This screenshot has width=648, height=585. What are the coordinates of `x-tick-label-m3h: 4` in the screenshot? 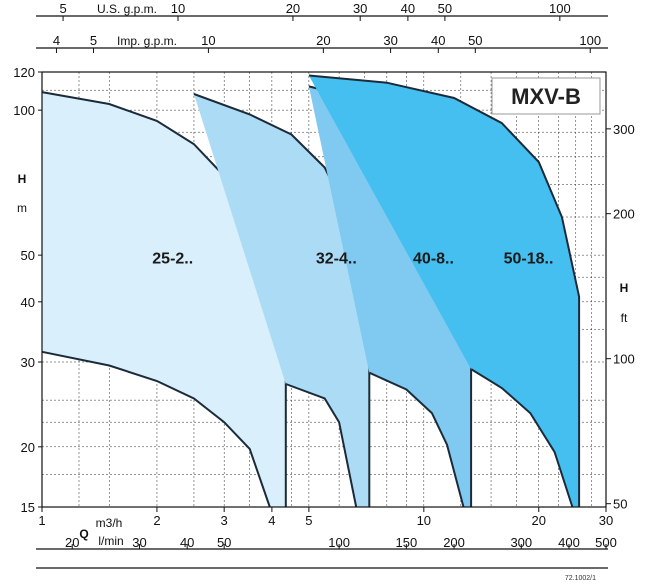 It's located at (271, 520).